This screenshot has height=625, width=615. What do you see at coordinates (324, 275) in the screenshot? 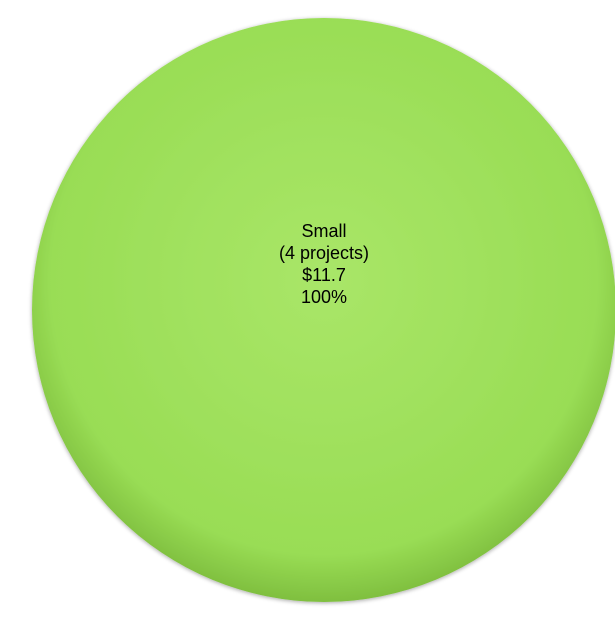
I see `slice-value-label: $11.7` at bounding box center [324, 275].